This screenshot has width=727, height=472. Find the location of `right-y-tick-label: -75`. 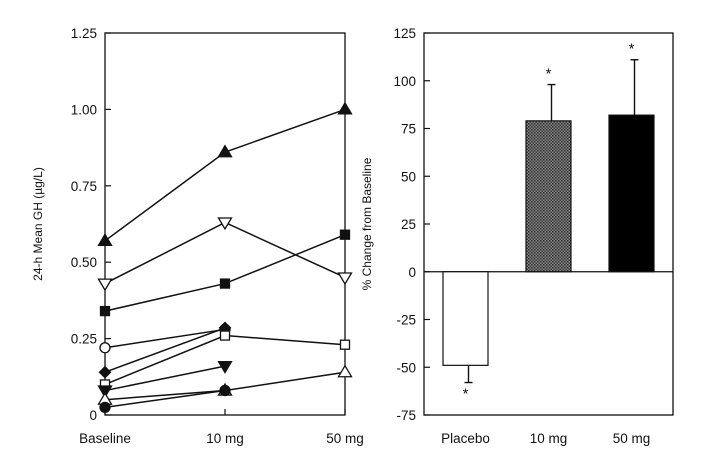

right-y-tick-label: -75 is located at coordinates (406, 415).